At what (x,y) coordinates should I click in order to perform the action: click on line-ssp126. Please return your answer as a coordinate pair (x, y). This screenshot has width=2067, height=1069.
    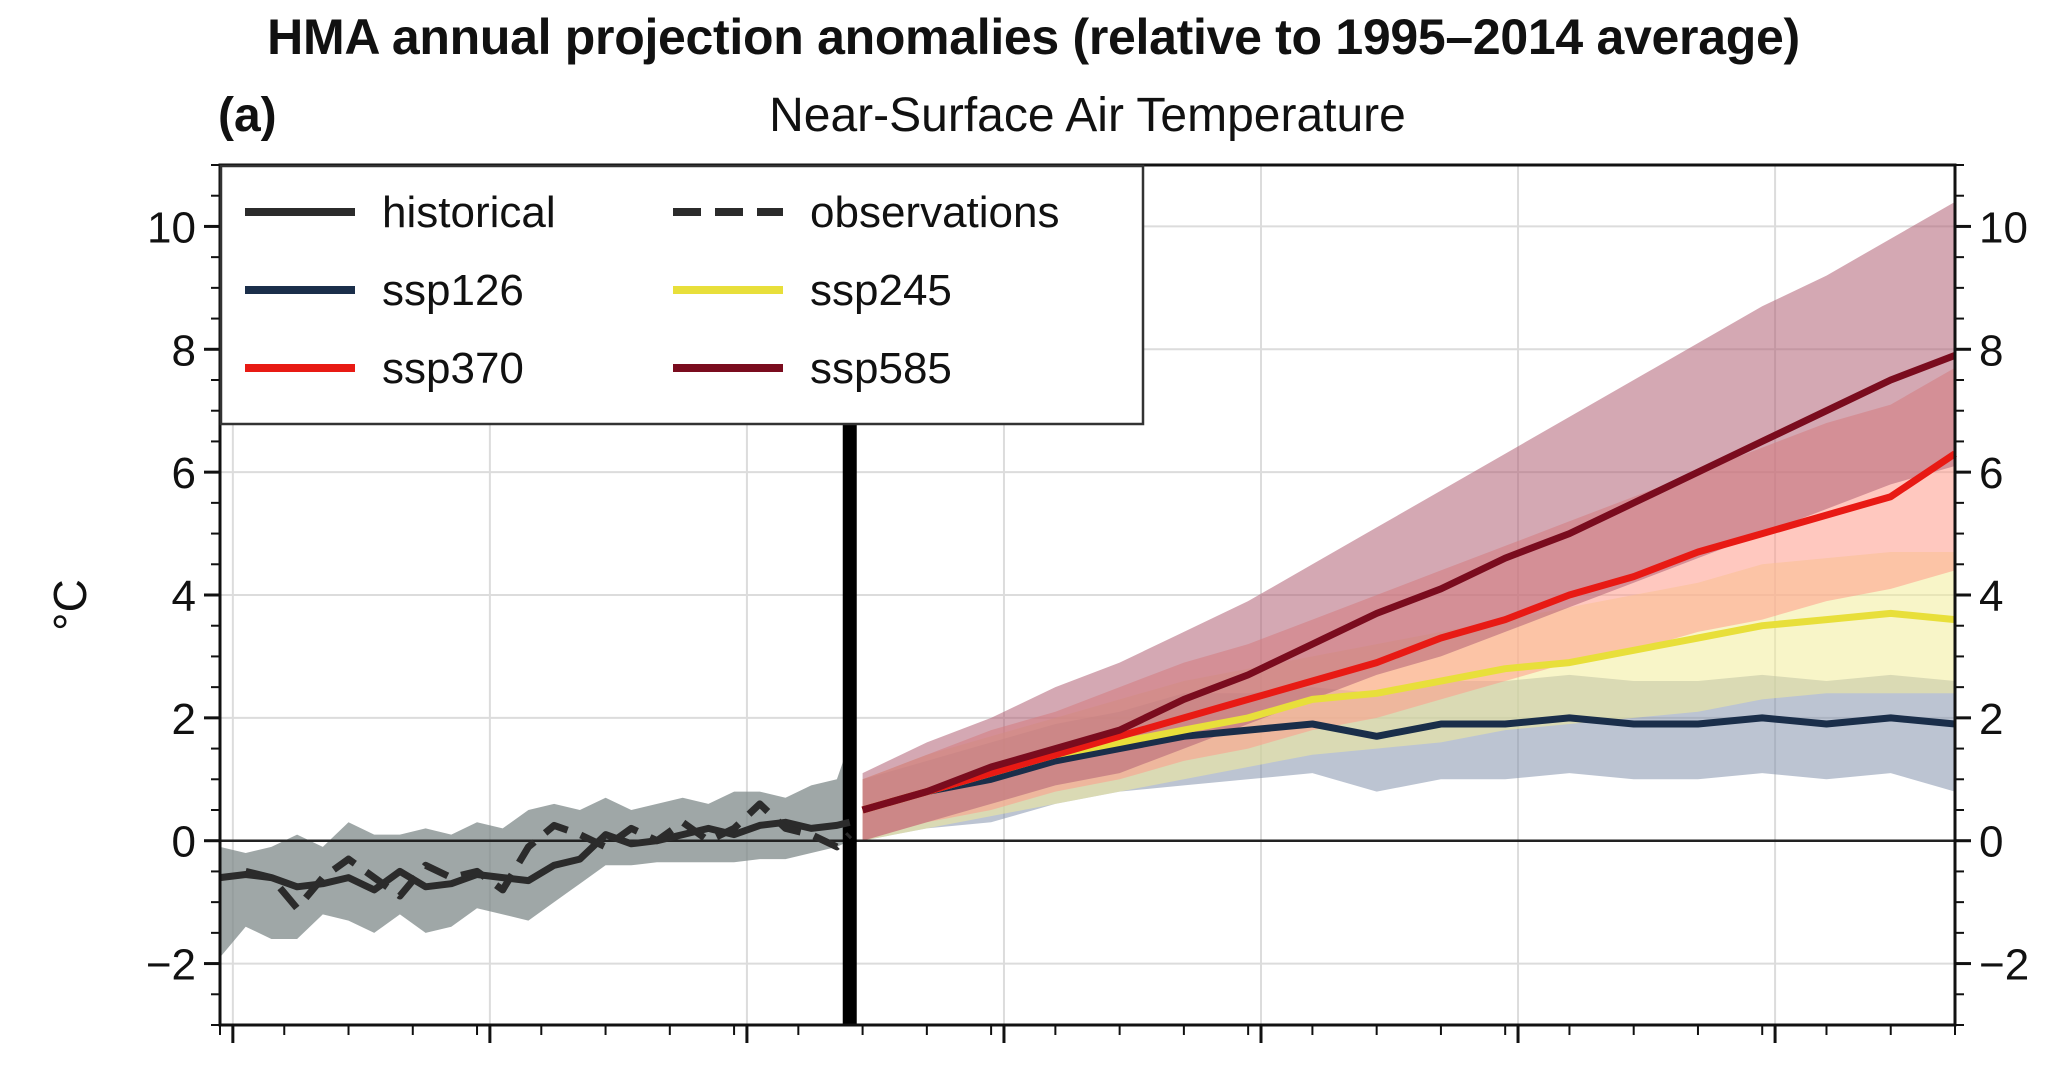
    Looking at the image, I should click on (1408, 764).